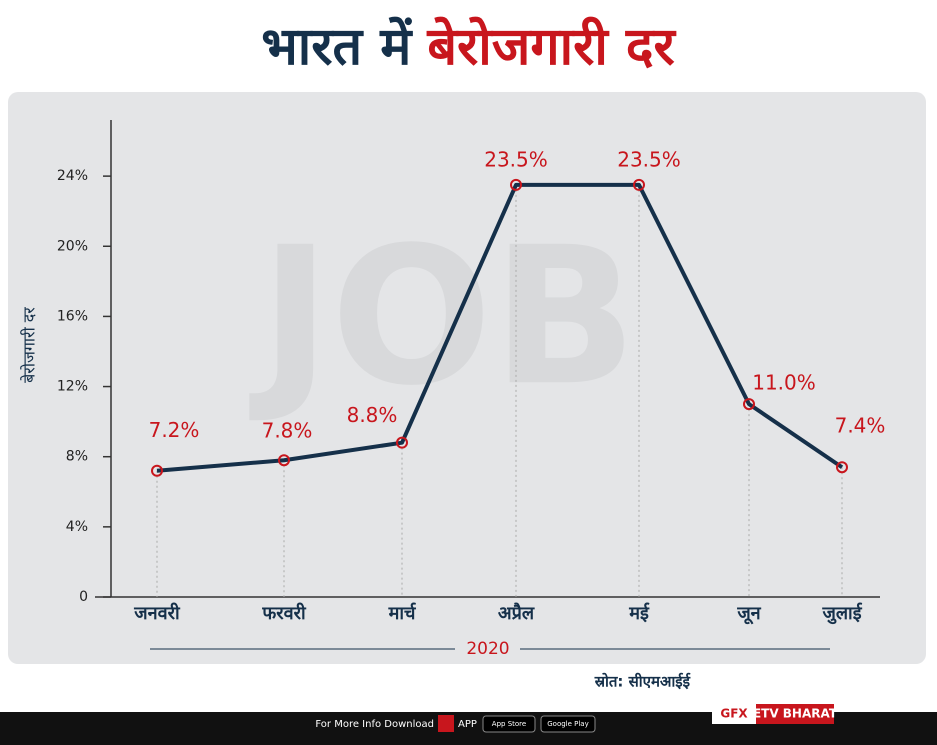 This screenshot has height=745, width=937. What do you see at coordinates (467, 724) in the screenshot?
I see `footer-app: APP` at bounding box center [467, 724].